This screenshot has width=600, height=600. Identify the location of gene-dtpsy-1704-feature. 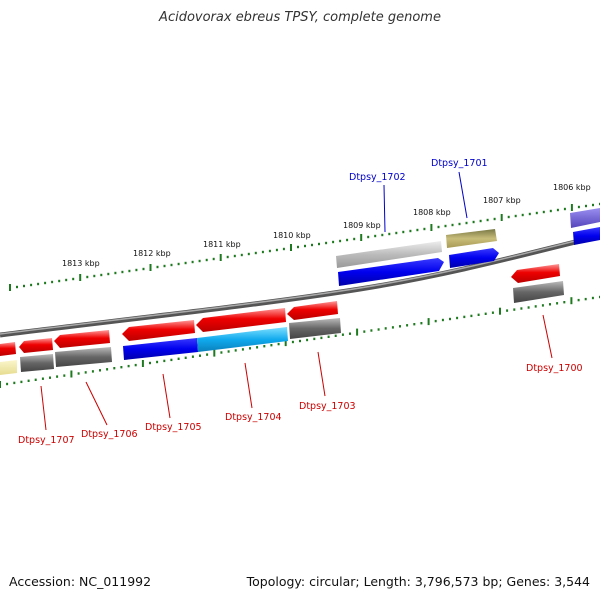
(242, 339).